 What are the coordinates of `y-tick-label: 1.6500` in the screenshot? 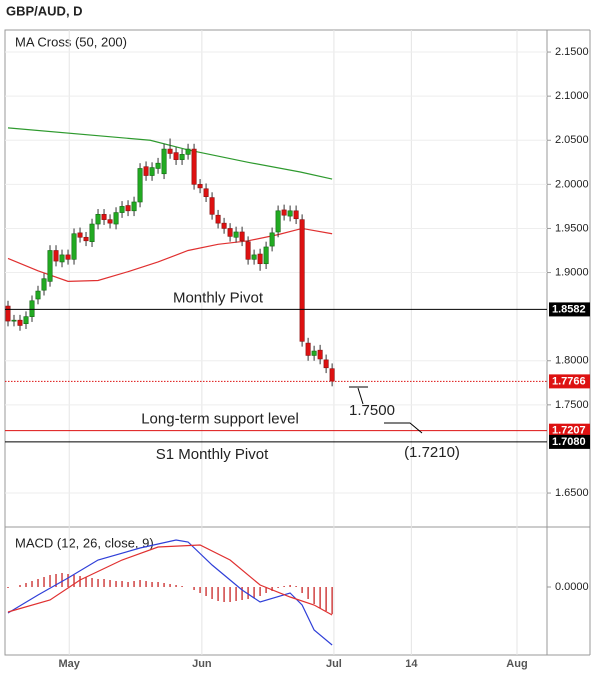 It's located at (572, 493).